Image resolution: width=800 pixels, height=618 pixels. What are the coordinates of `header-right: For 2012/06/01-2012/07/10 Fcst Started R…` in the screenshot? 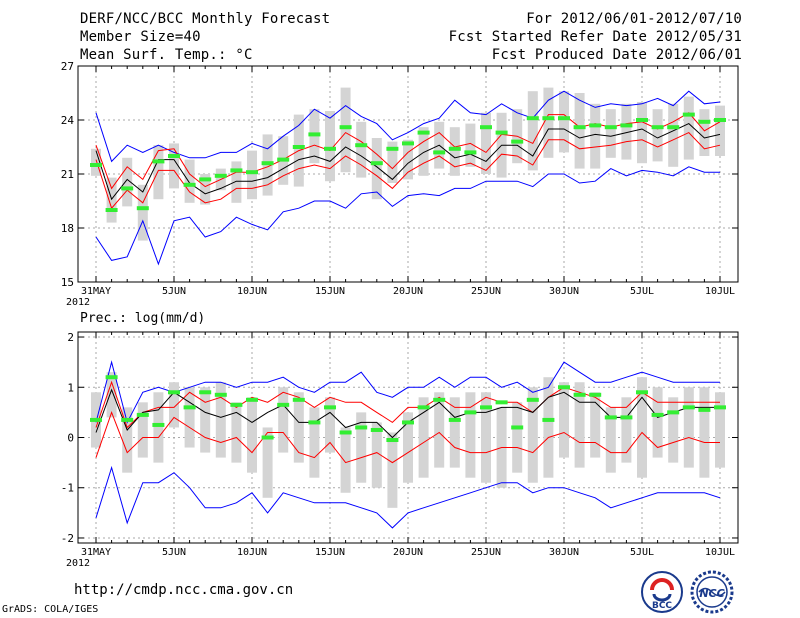 It's located at (595, 37).